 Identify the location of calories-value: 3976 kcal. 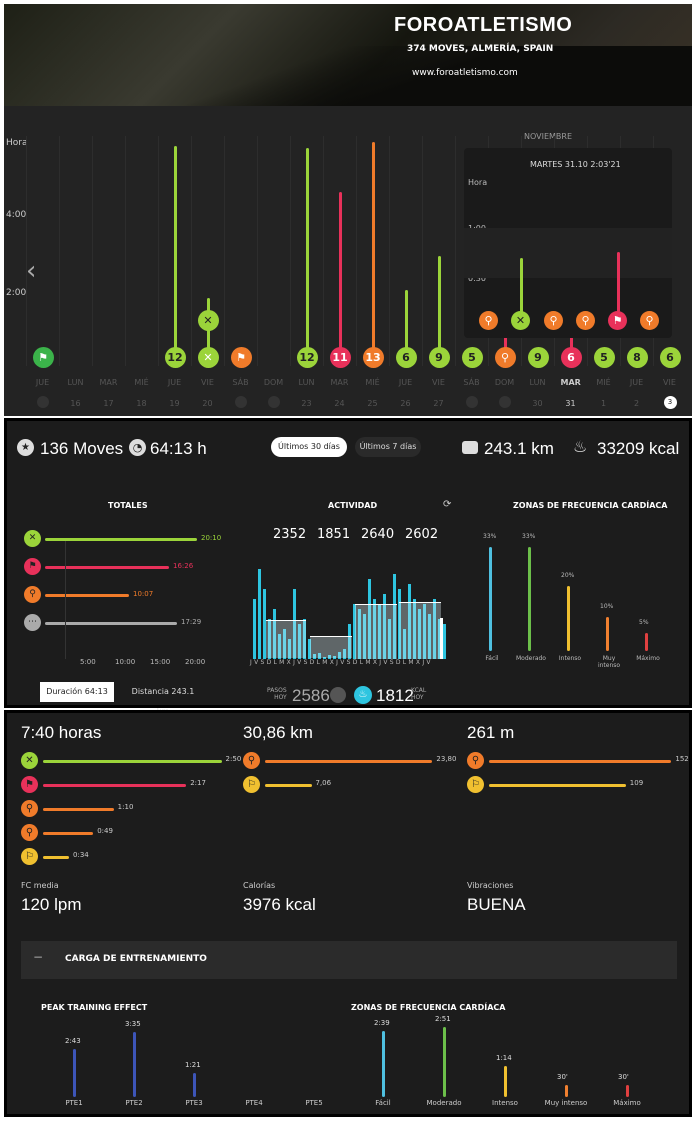
(279, 904).